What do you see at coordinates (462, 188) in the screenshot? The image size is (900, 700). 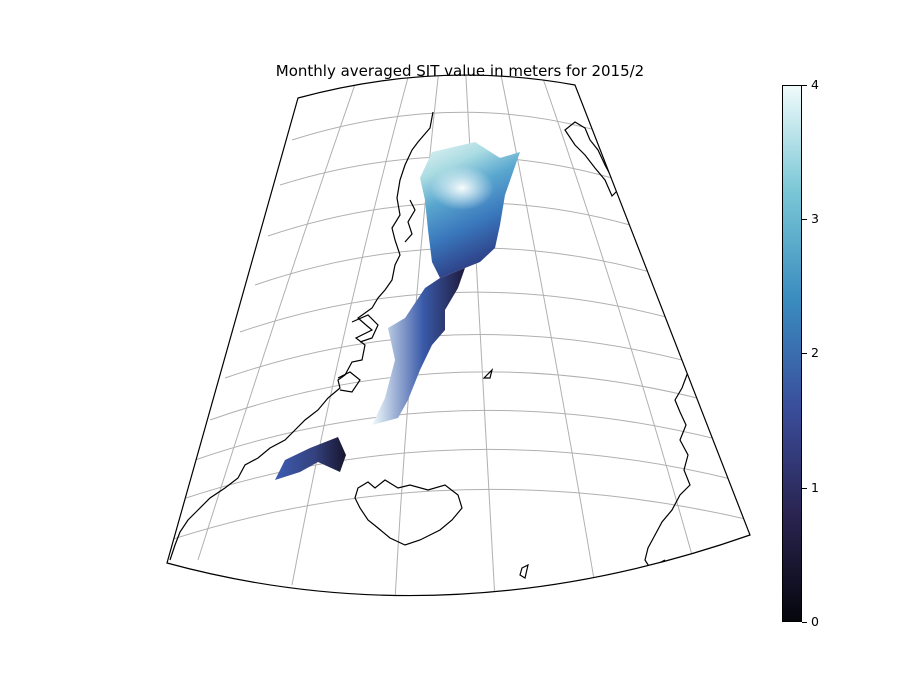 I see `sit-high-spot` at bounding box center [462, 188].